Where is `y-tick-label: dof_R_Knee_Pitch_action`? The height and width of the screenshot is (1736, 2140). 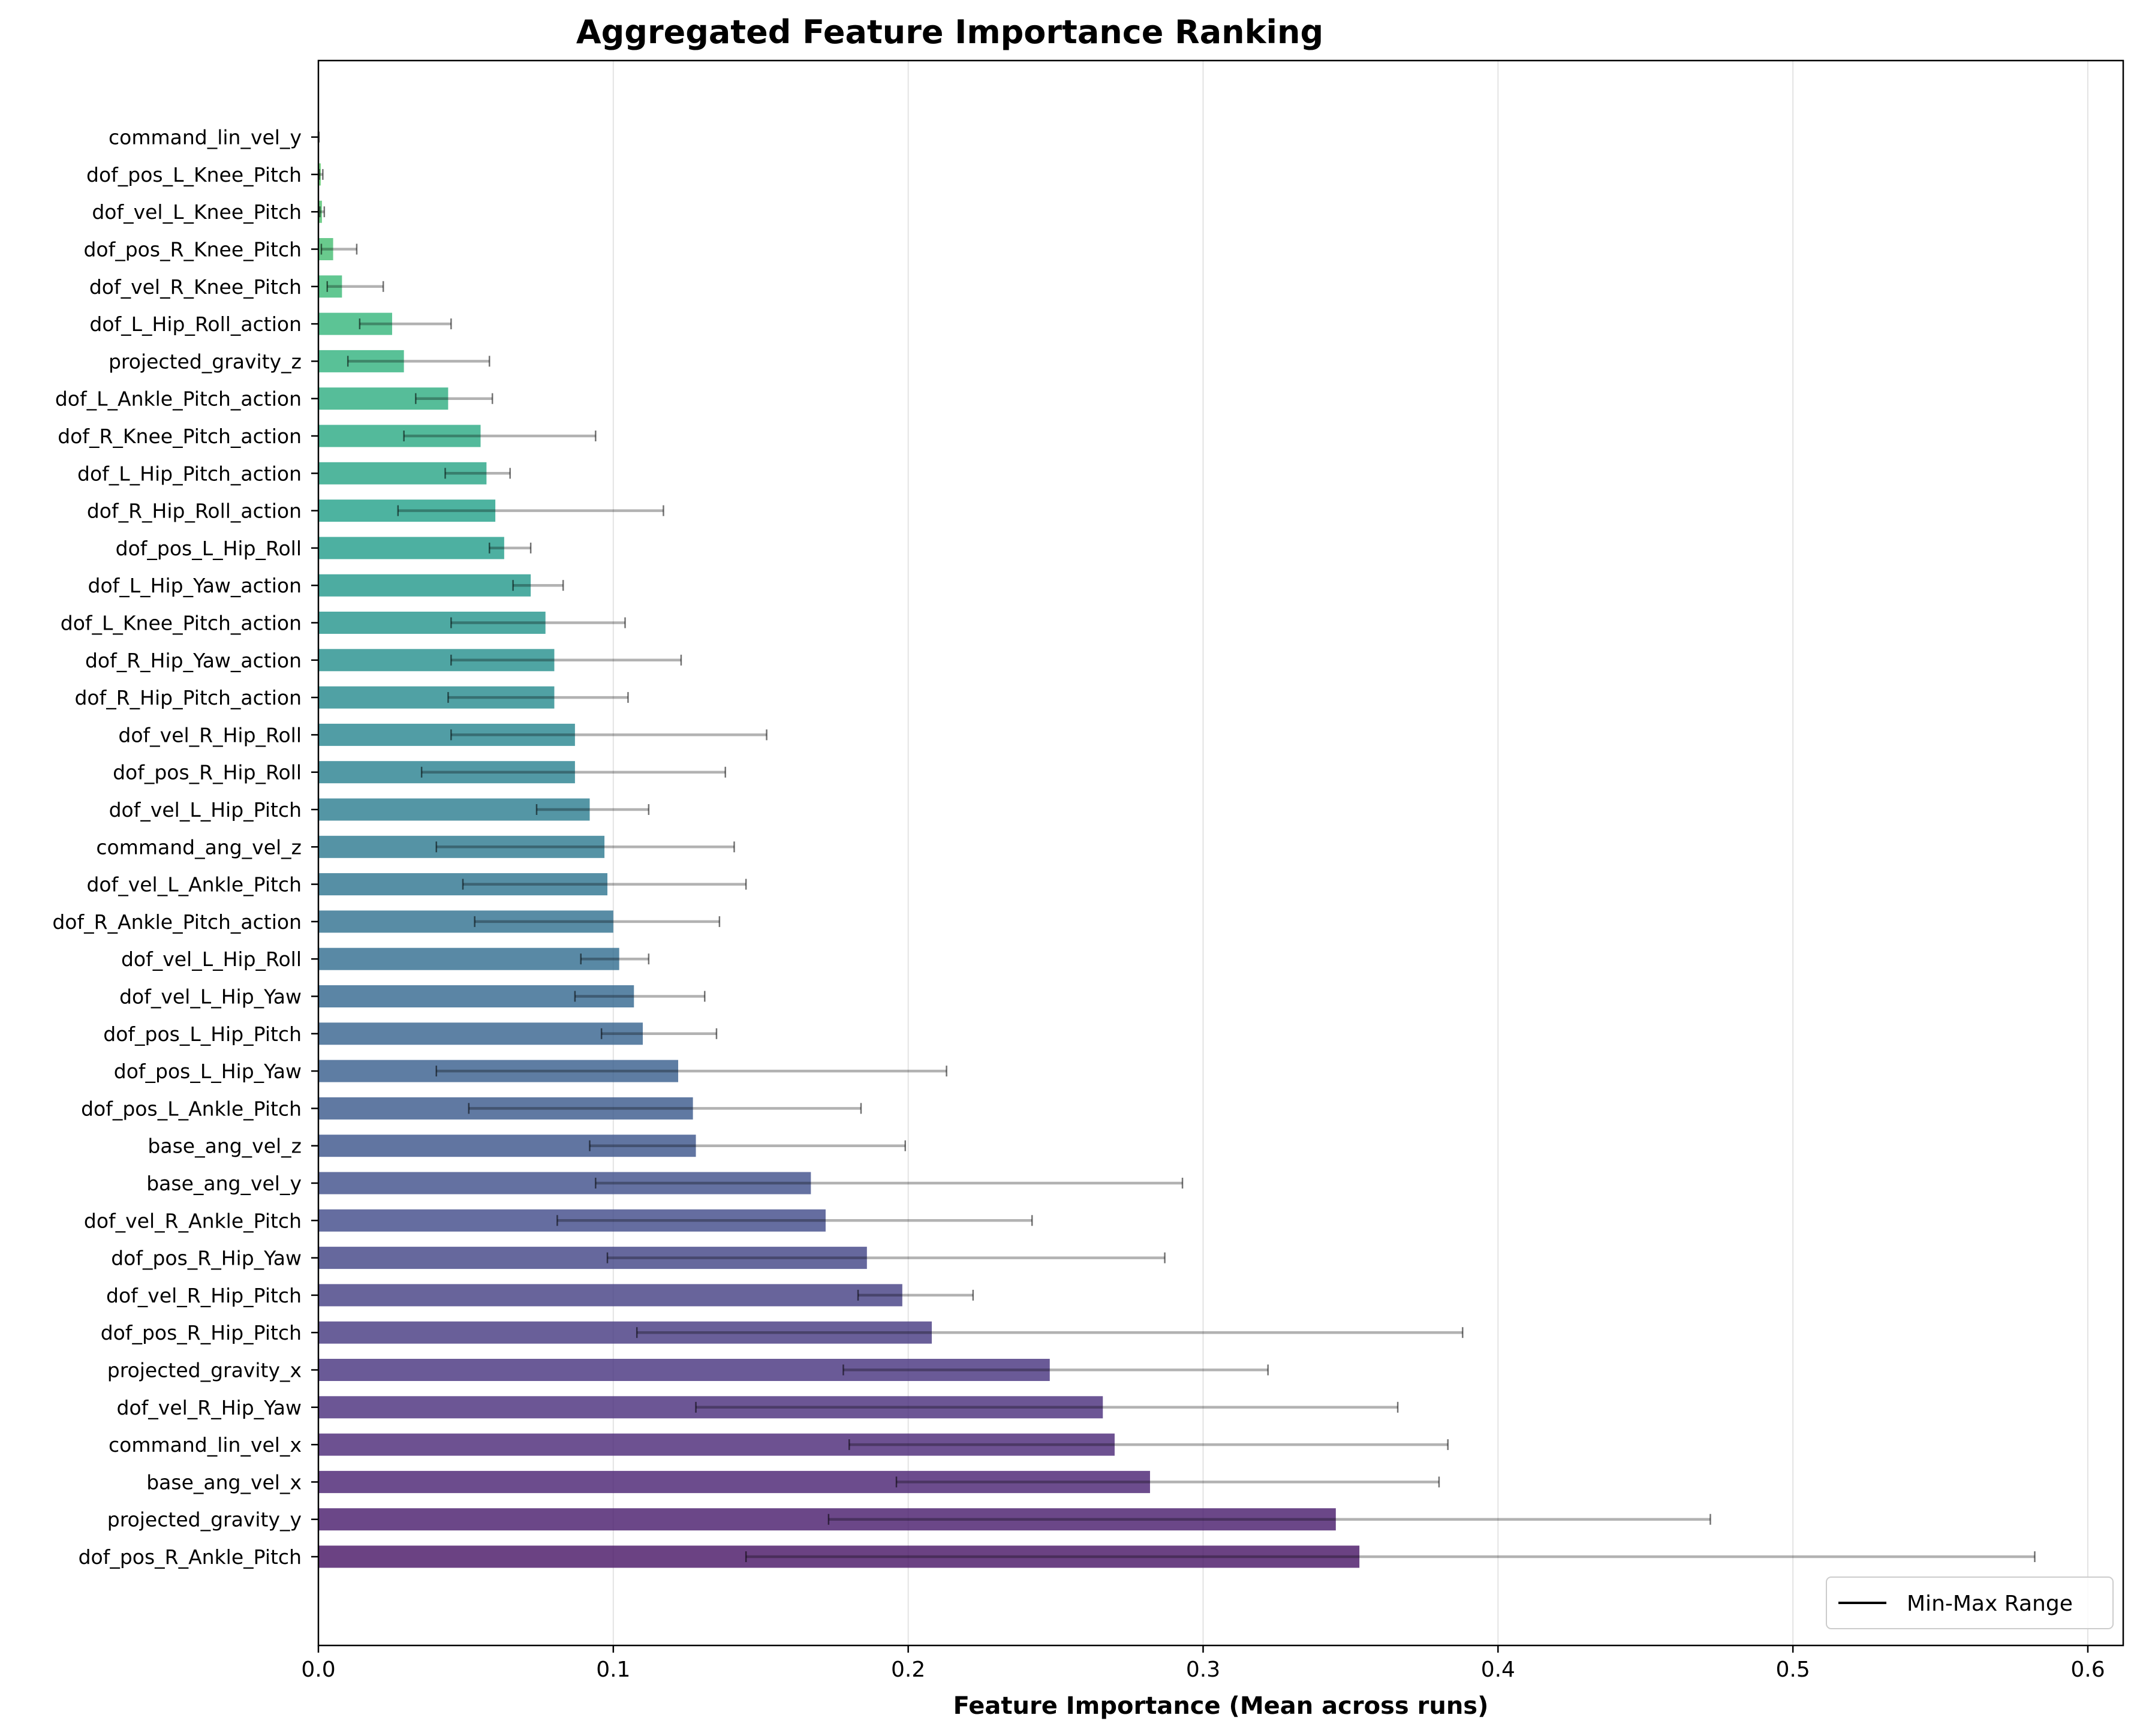
y-tick-label: dof_R_Knee_Pitch_action is located at coordinates (180, 436).